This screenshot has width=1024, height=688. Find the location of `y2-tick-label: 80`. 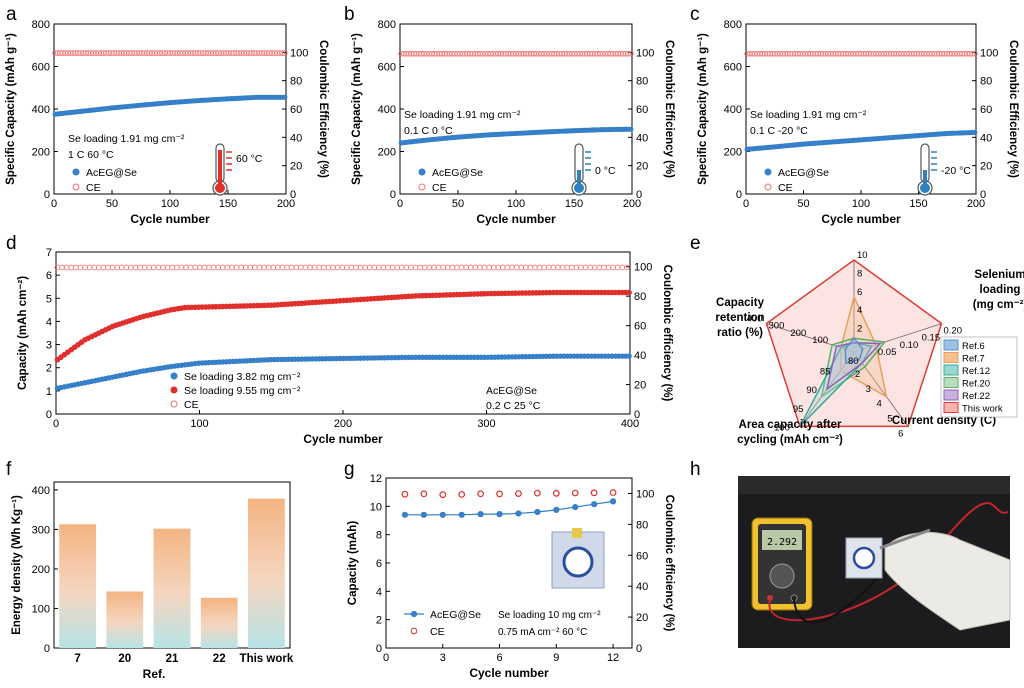

y2-tick-label: 80 is located at coordinates (642, 82).